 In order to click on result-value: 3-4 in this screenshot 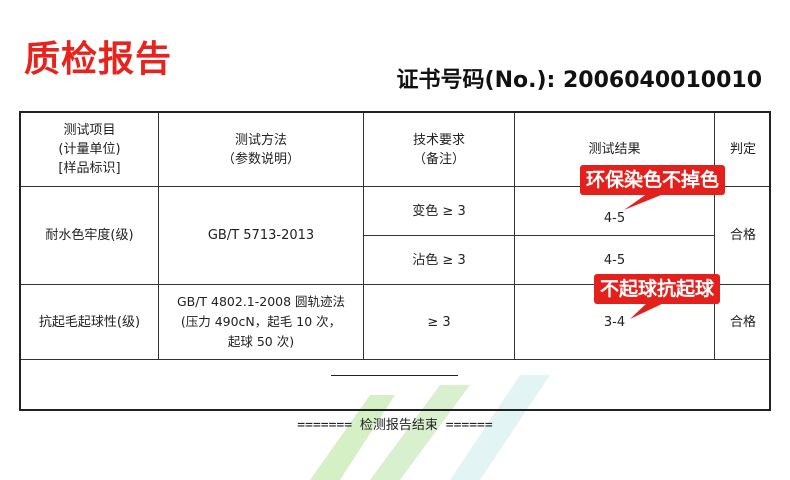, I will do `click(614, 322)`.